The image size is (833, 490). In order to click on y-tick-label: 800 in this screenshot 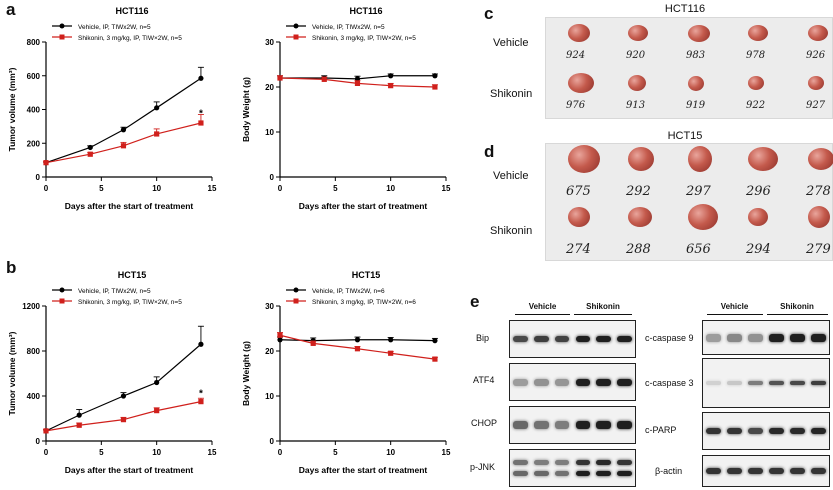, I will do `click(34, 351)`.